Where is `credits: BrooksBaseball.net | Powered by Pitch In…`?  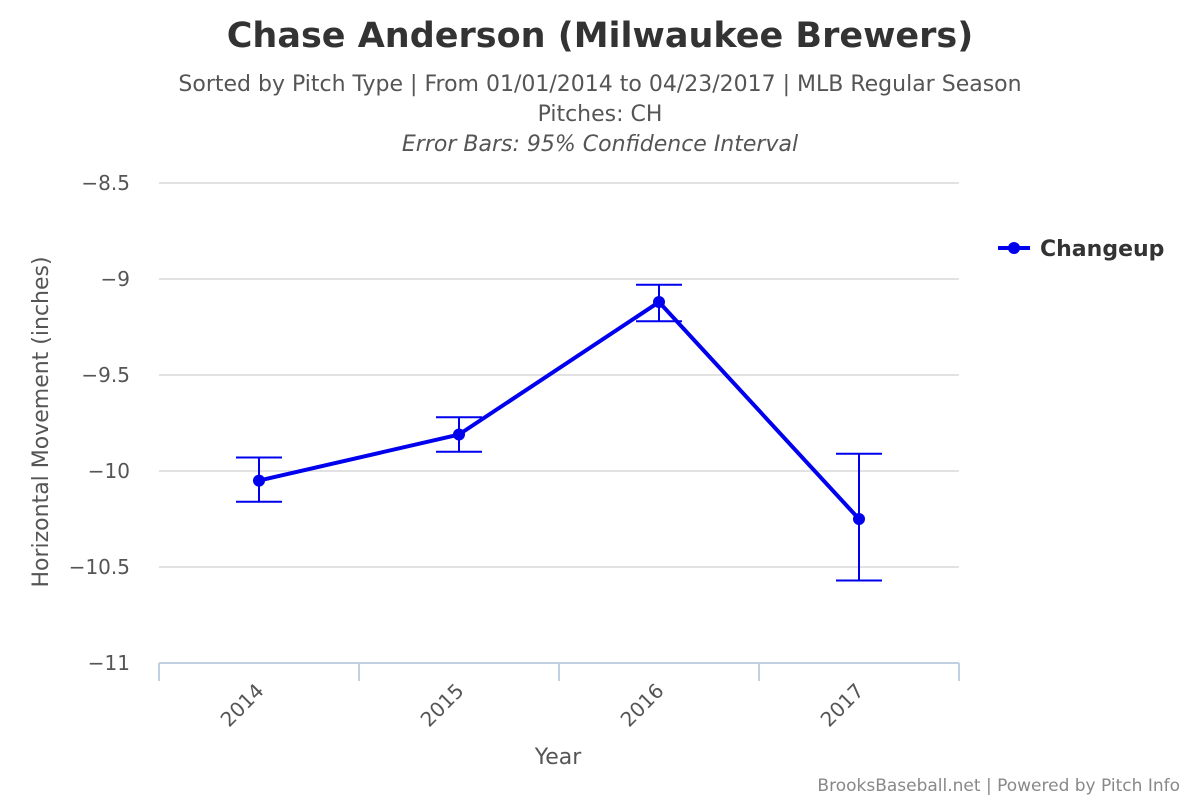
credits: BrooksBaseball.net | Powered by Pitch In… is located at coordinates (998, 786).